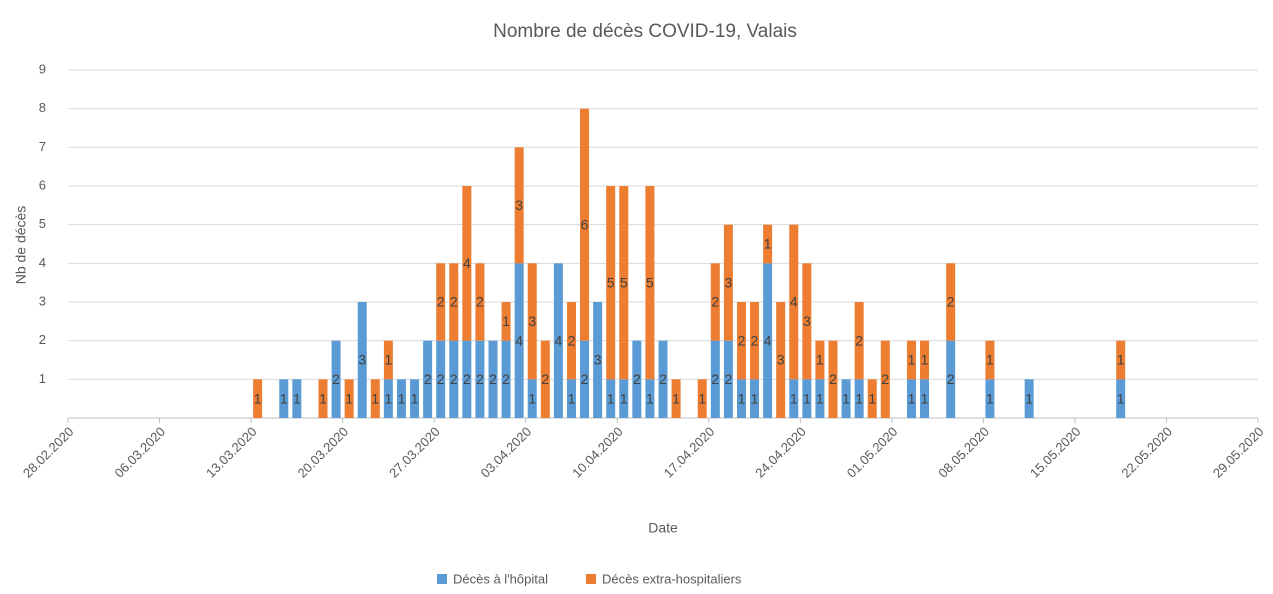  I want to click on x-tick-label: 10.04.2020, so click(597, 452).